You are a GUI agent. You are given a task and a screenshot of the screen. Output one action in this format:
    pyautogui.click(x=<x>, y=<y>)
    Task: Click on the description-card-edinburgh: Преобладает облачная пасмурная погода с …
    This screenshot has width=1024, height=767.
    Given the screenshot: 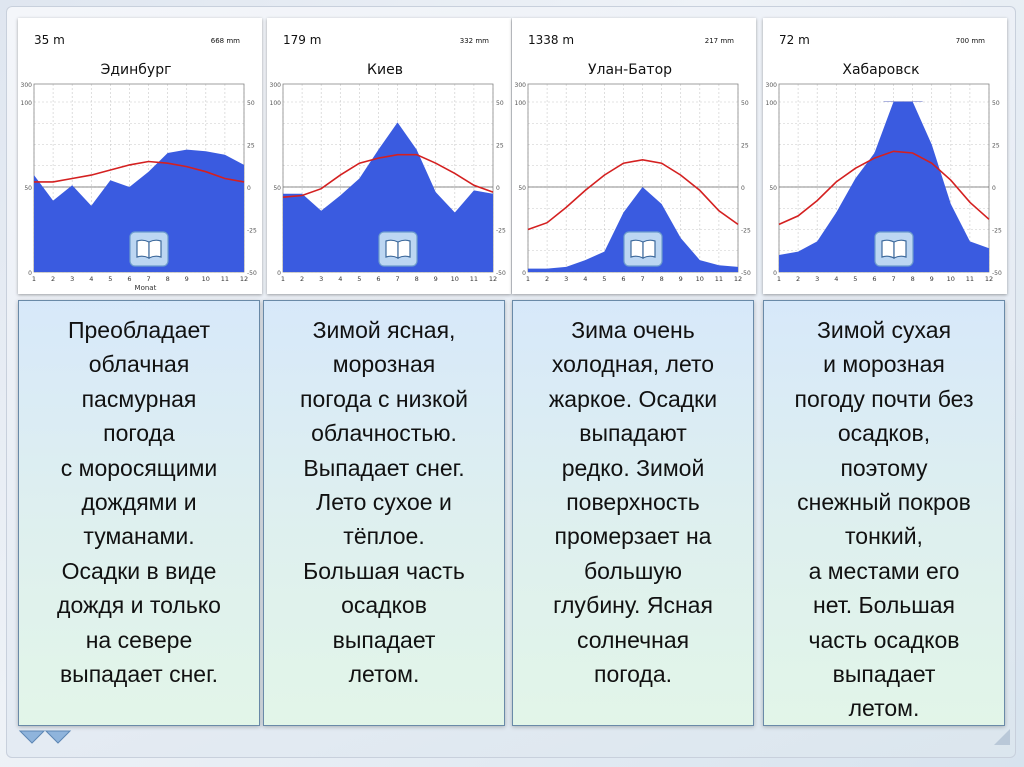 What is the action you would take?
    pyautogui.click(x=139, y=513)
    